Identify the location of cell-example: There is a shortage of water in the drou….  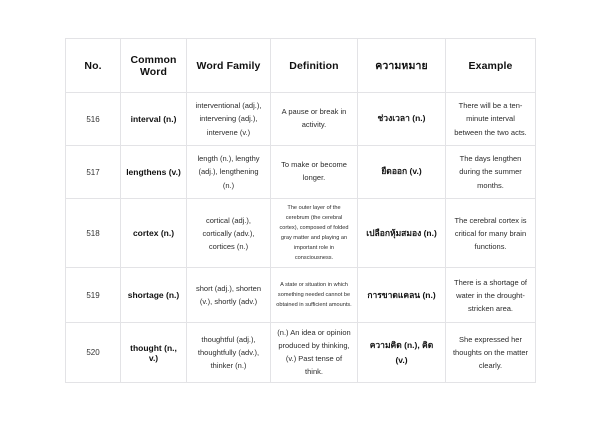
(490, 295).